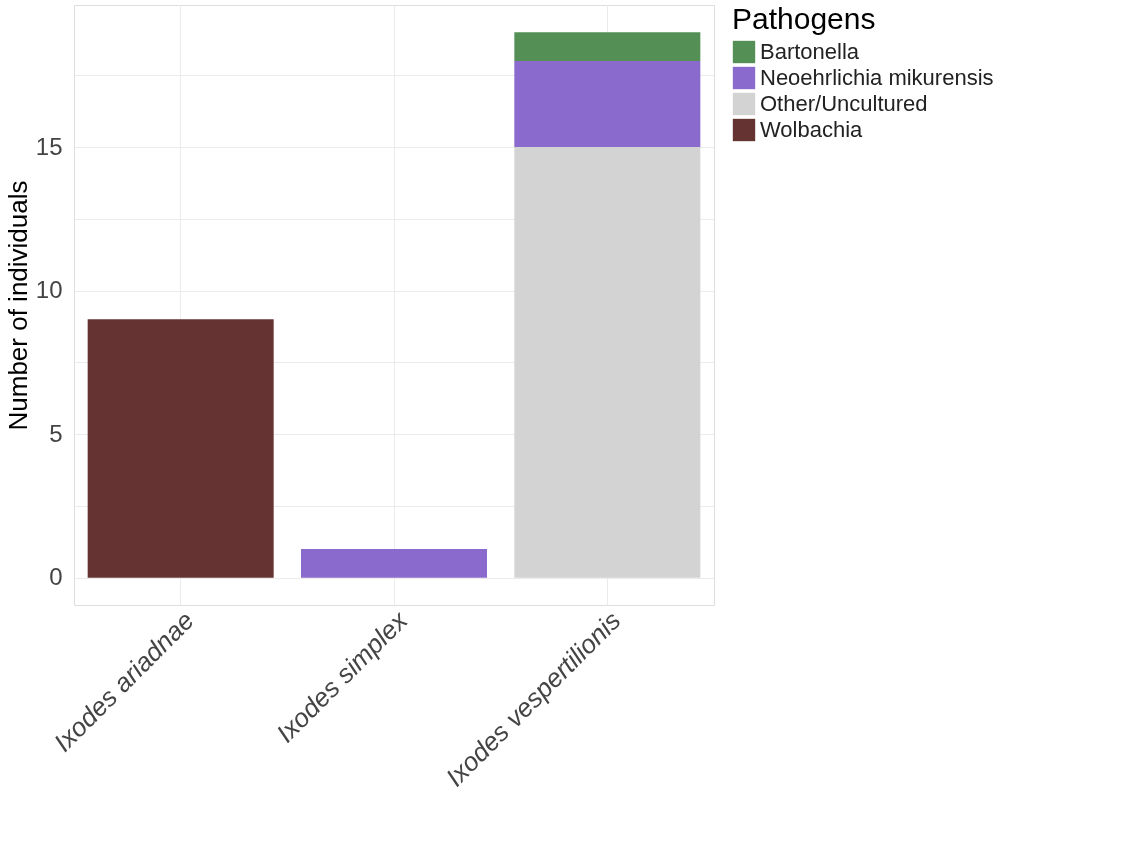  I want to click on y-axis-title: Number of individuals, so click(17, 305).